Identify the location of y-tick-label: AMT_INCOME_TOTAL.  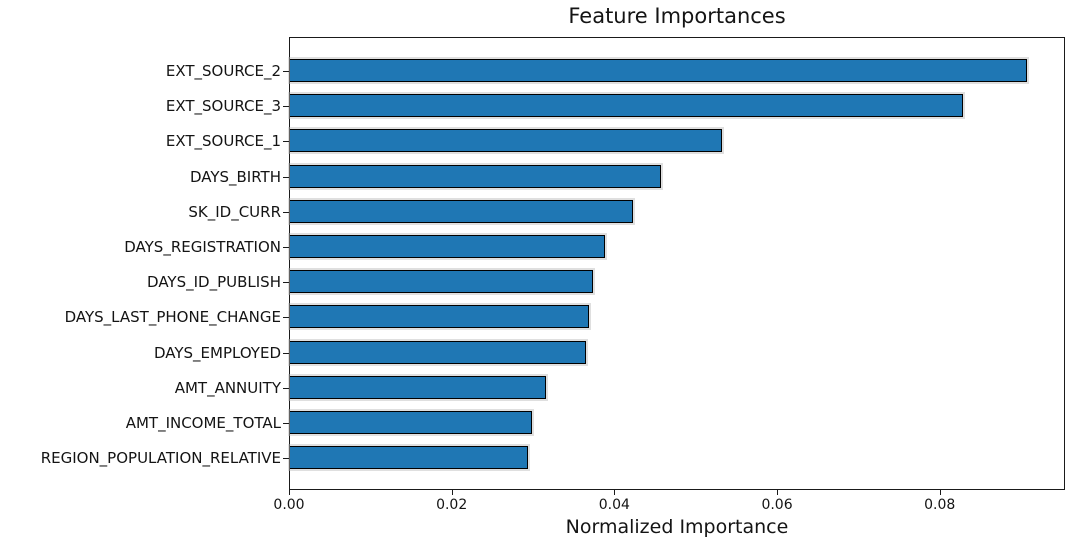
(203, 423).